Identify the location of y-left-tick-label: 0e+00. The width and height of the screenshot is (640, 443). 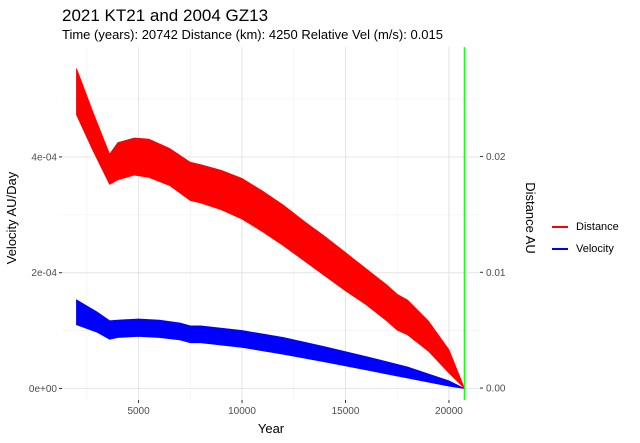
(43, 389).